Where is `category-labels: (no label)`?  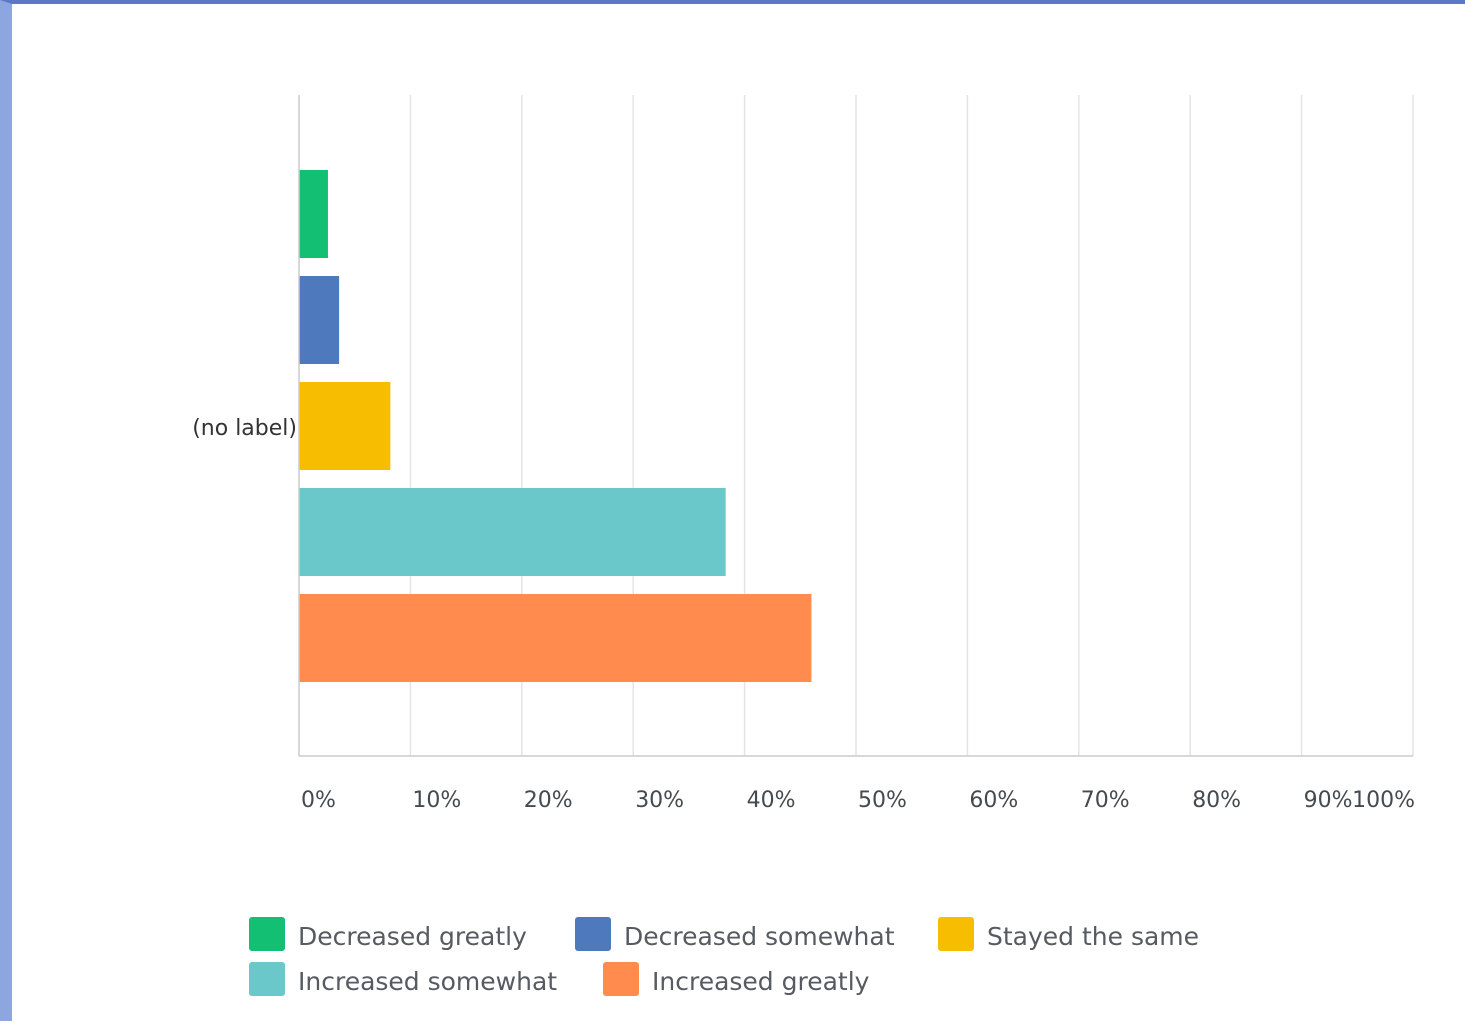
category-labels: (no label) is located at coordinates (244, 428).